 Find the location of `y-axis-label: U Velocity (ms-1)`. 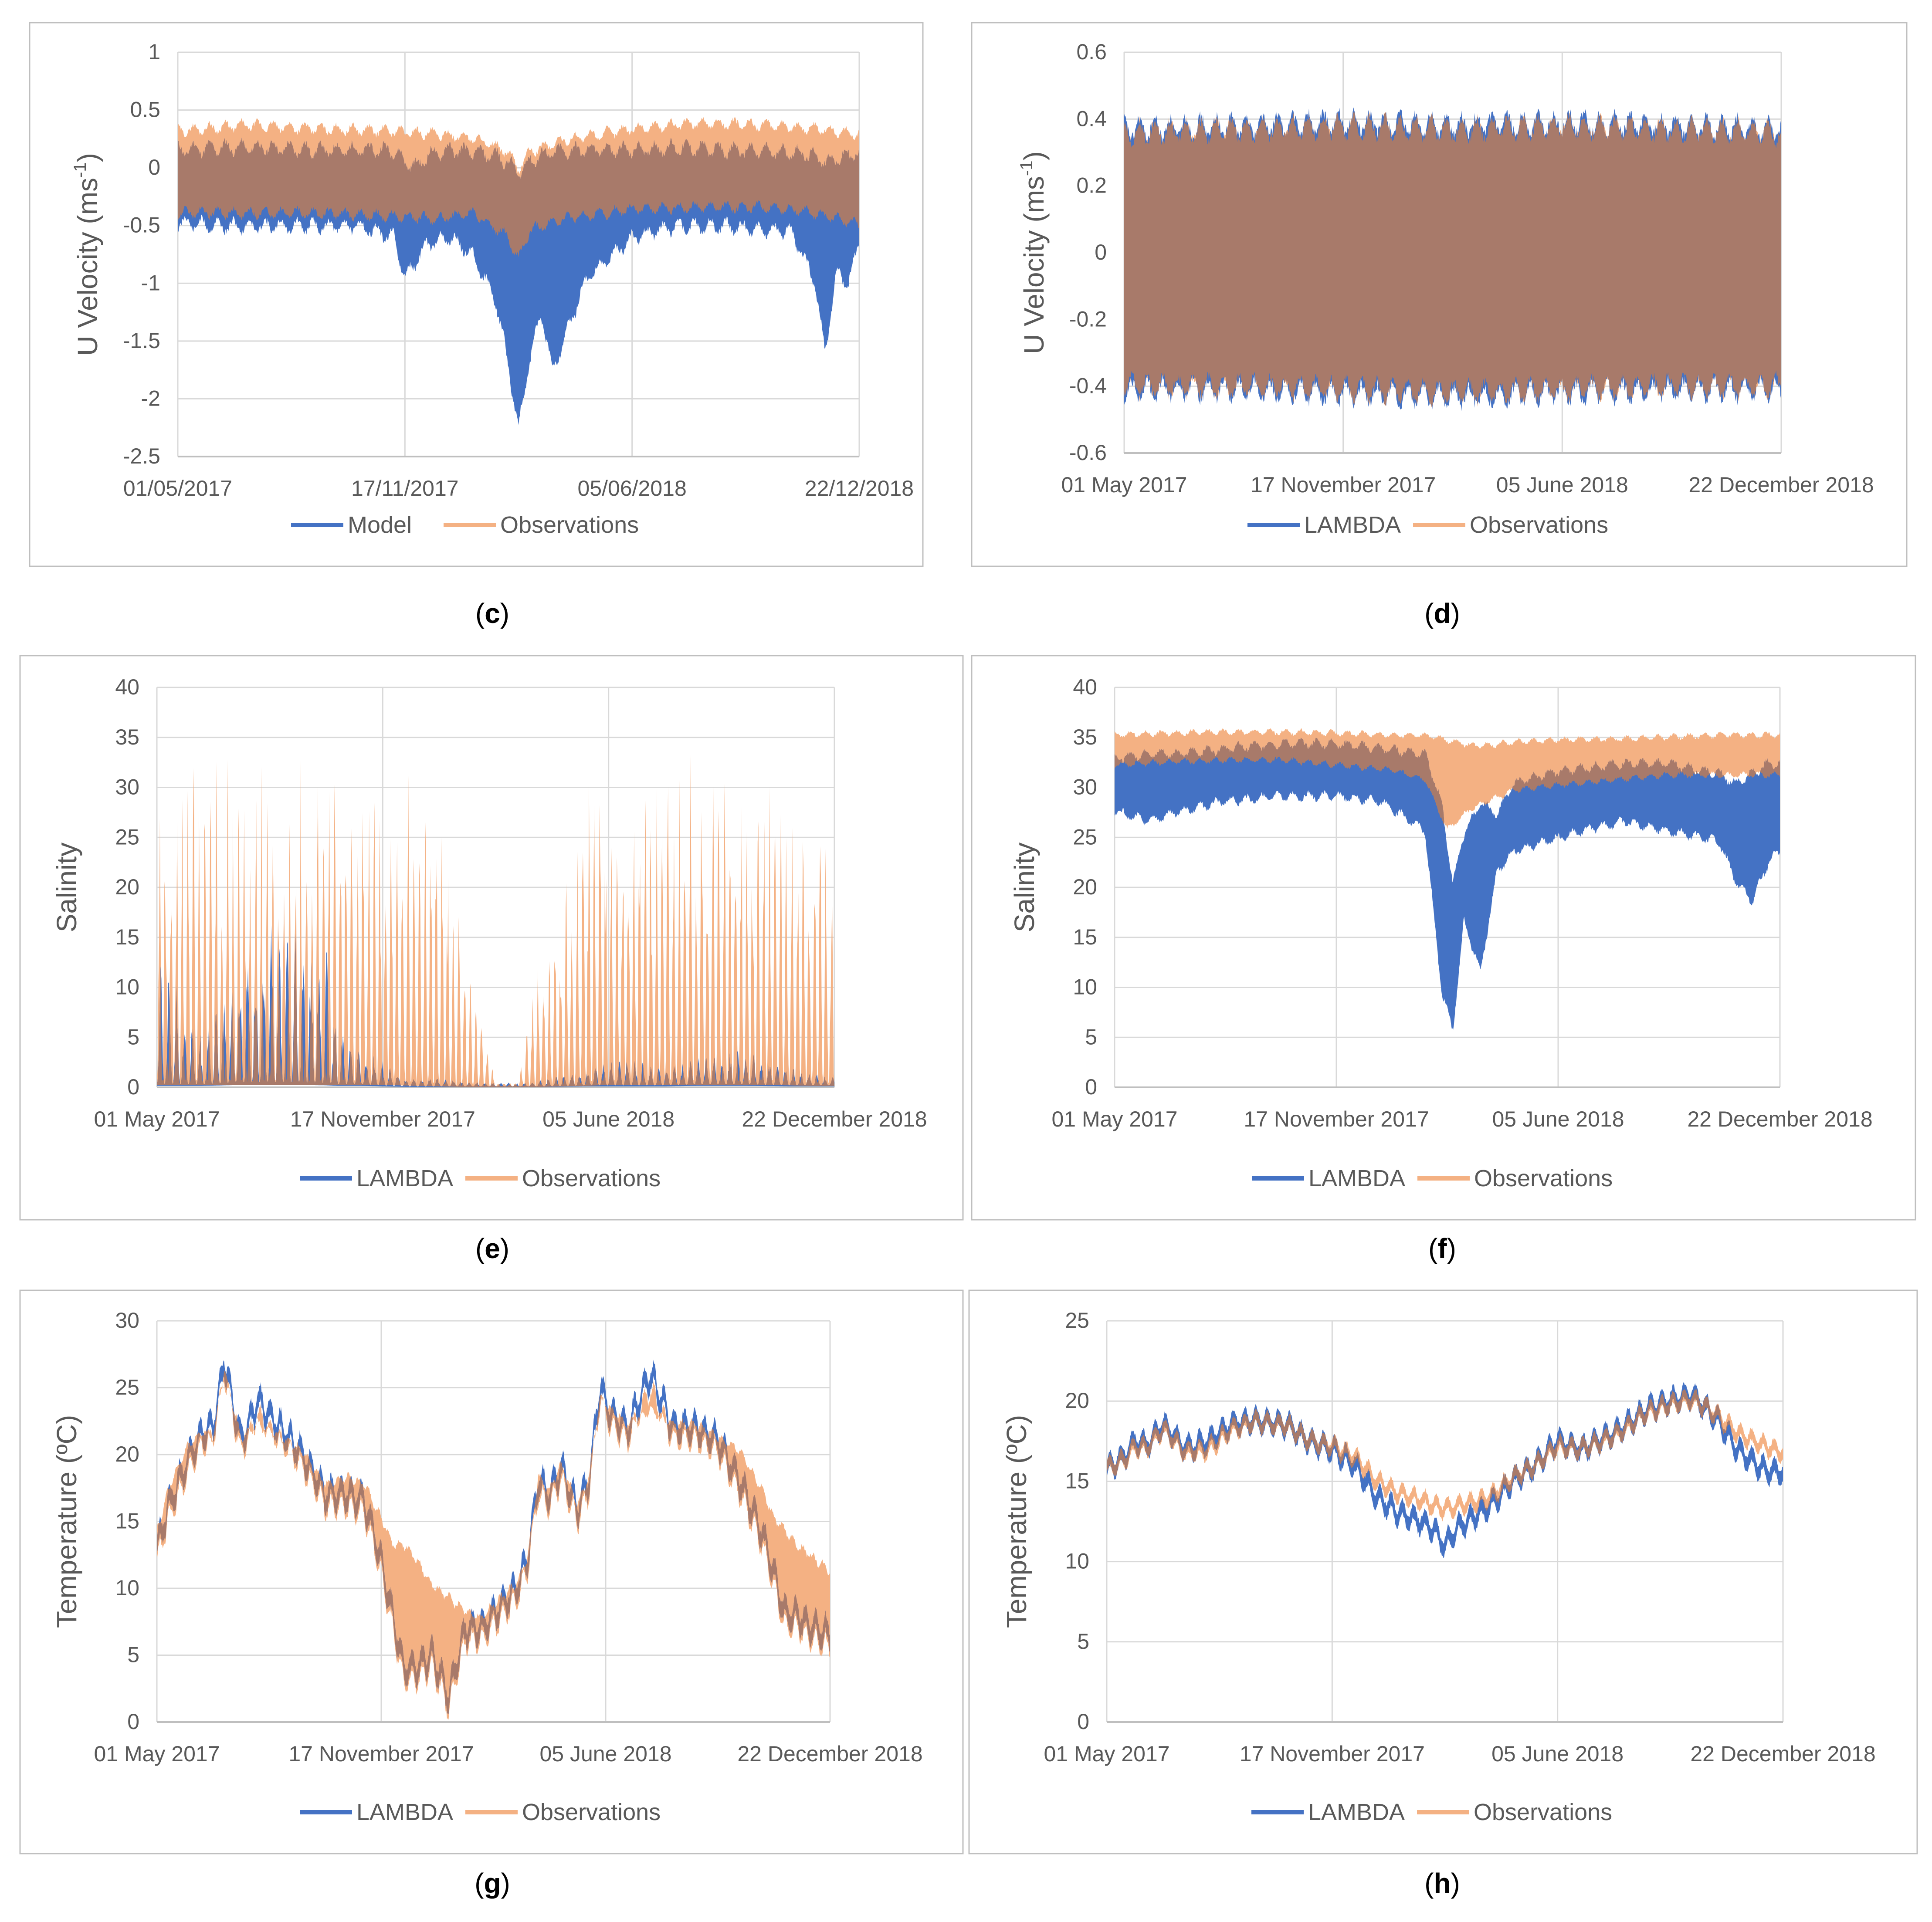

y-axis-label: U Velocity (ms-1) is located at coordinates (1034, 253).